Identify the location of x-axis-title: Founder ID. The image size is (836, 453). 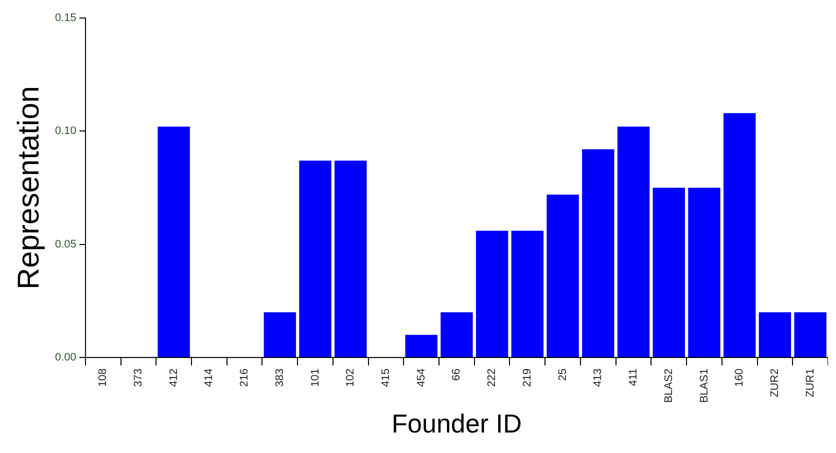
(457, 423).